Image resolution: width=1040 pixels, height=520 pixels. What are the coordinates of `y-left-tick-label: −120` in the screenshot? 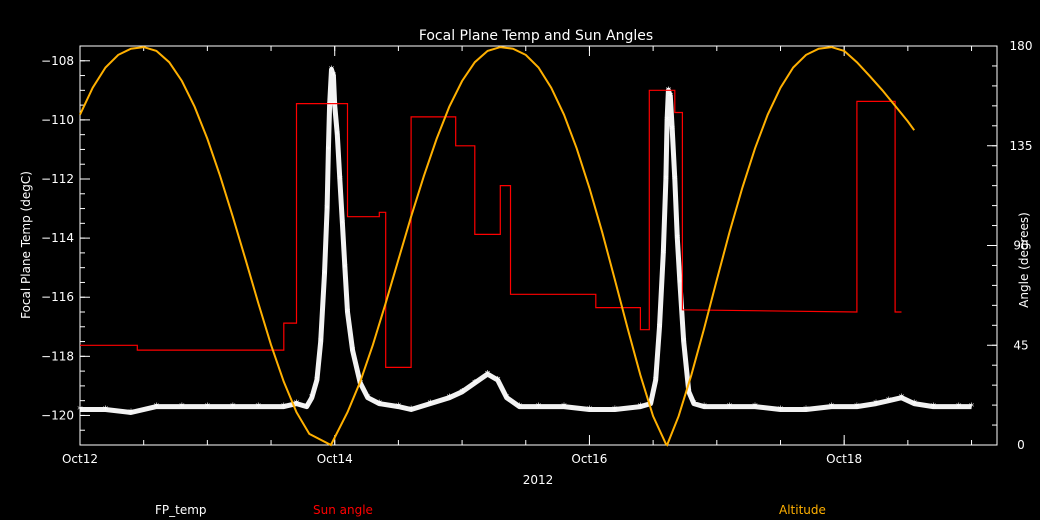 It's located at (57, 415).